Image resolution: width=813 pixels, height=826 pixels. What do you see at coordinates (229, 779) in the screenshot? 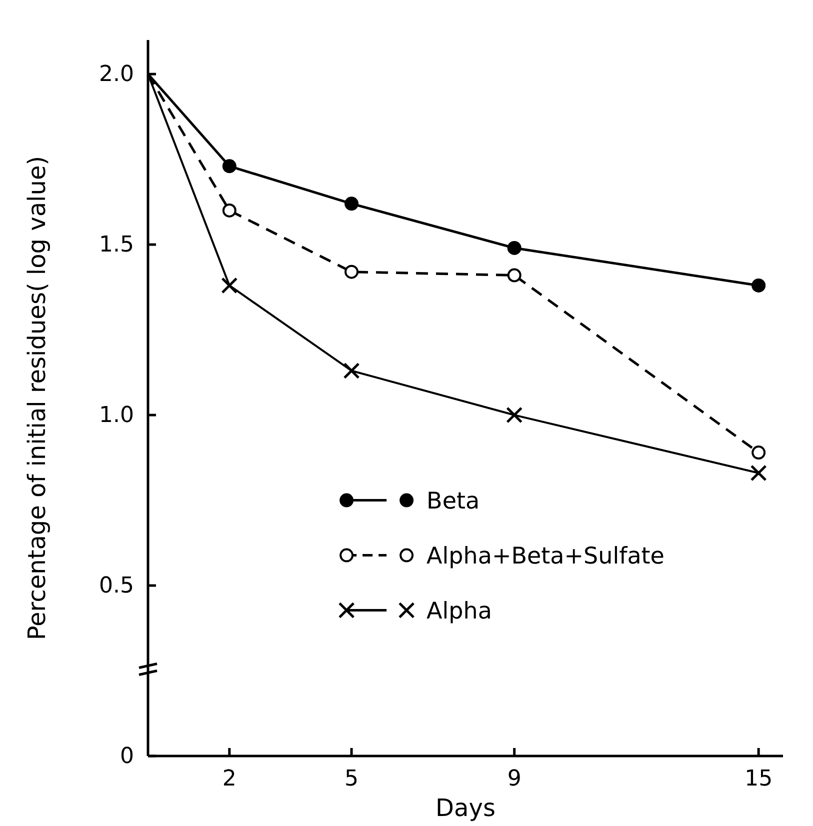
I see `x-tick-label: 2` at bounding box center [229, 779].